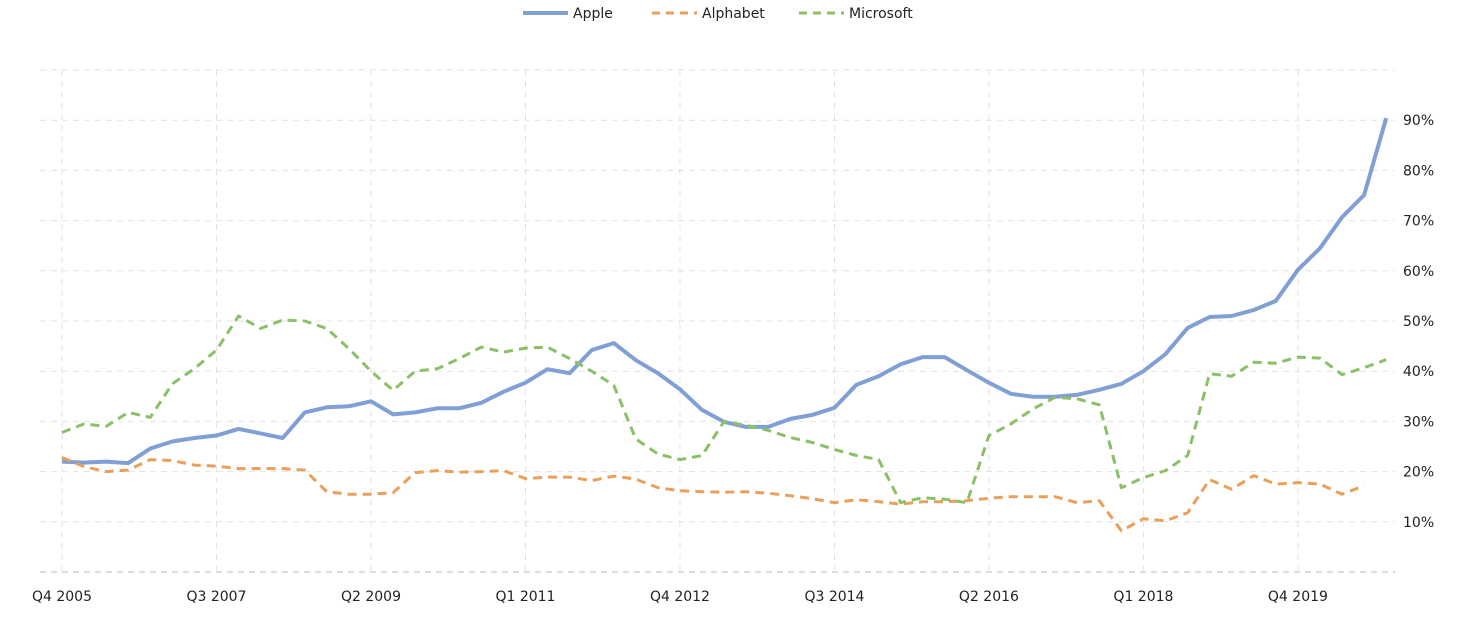  Describe the element at coordinates (1418, 272) in the screenshot. I see `y-tick-label: 60%` at that location.